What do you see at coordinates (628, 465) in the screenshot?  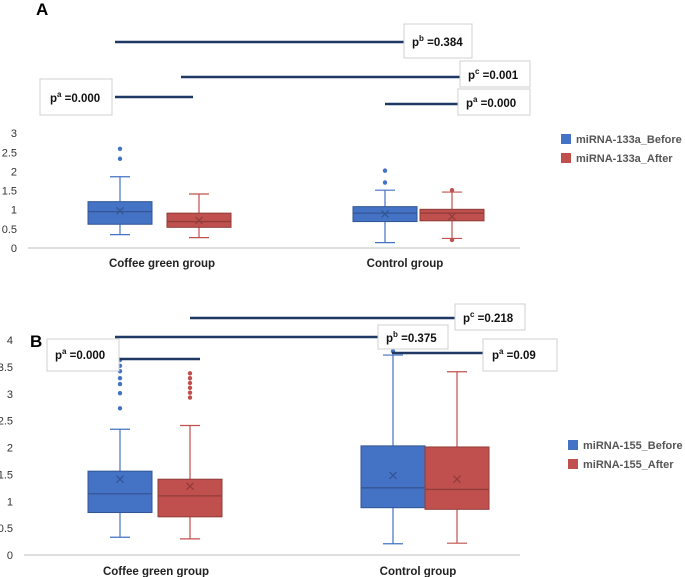 I see `legend-label: miRNA-155_After` at bounding box center [628, 465].